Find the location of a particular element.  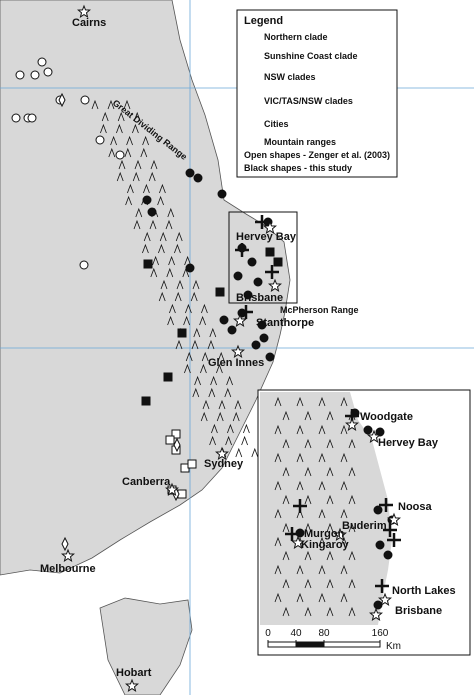

inset-place: Woodgate is located at coordinates (386, 417).